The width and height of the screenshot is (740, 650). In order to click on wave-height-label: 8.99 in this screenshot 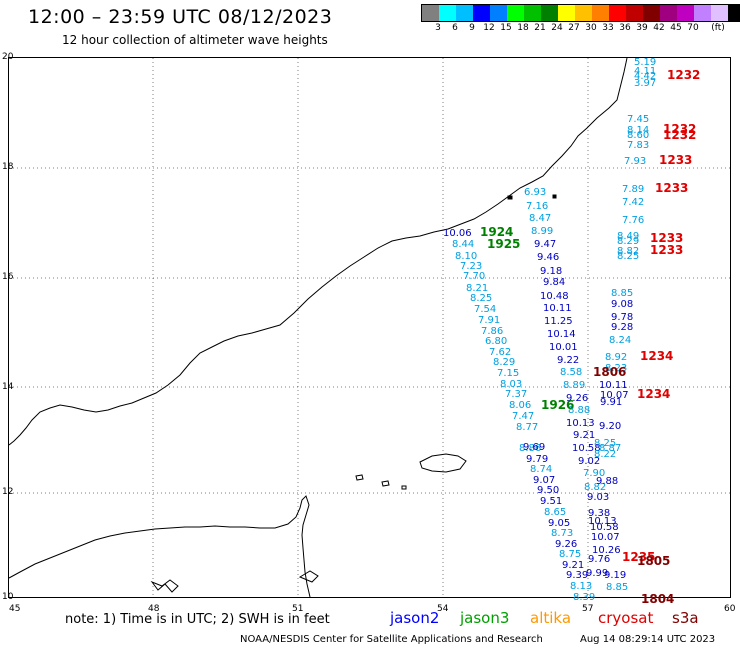, I will do `click(542, 231)`.